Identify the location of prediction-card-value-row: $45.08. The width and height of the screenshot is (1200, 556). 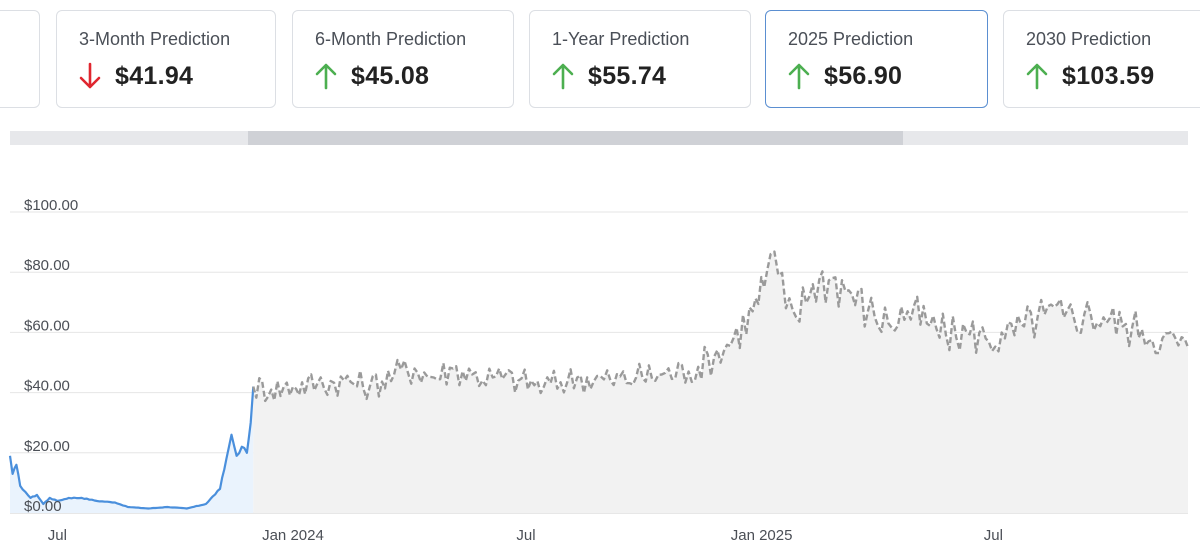
(372, 76).